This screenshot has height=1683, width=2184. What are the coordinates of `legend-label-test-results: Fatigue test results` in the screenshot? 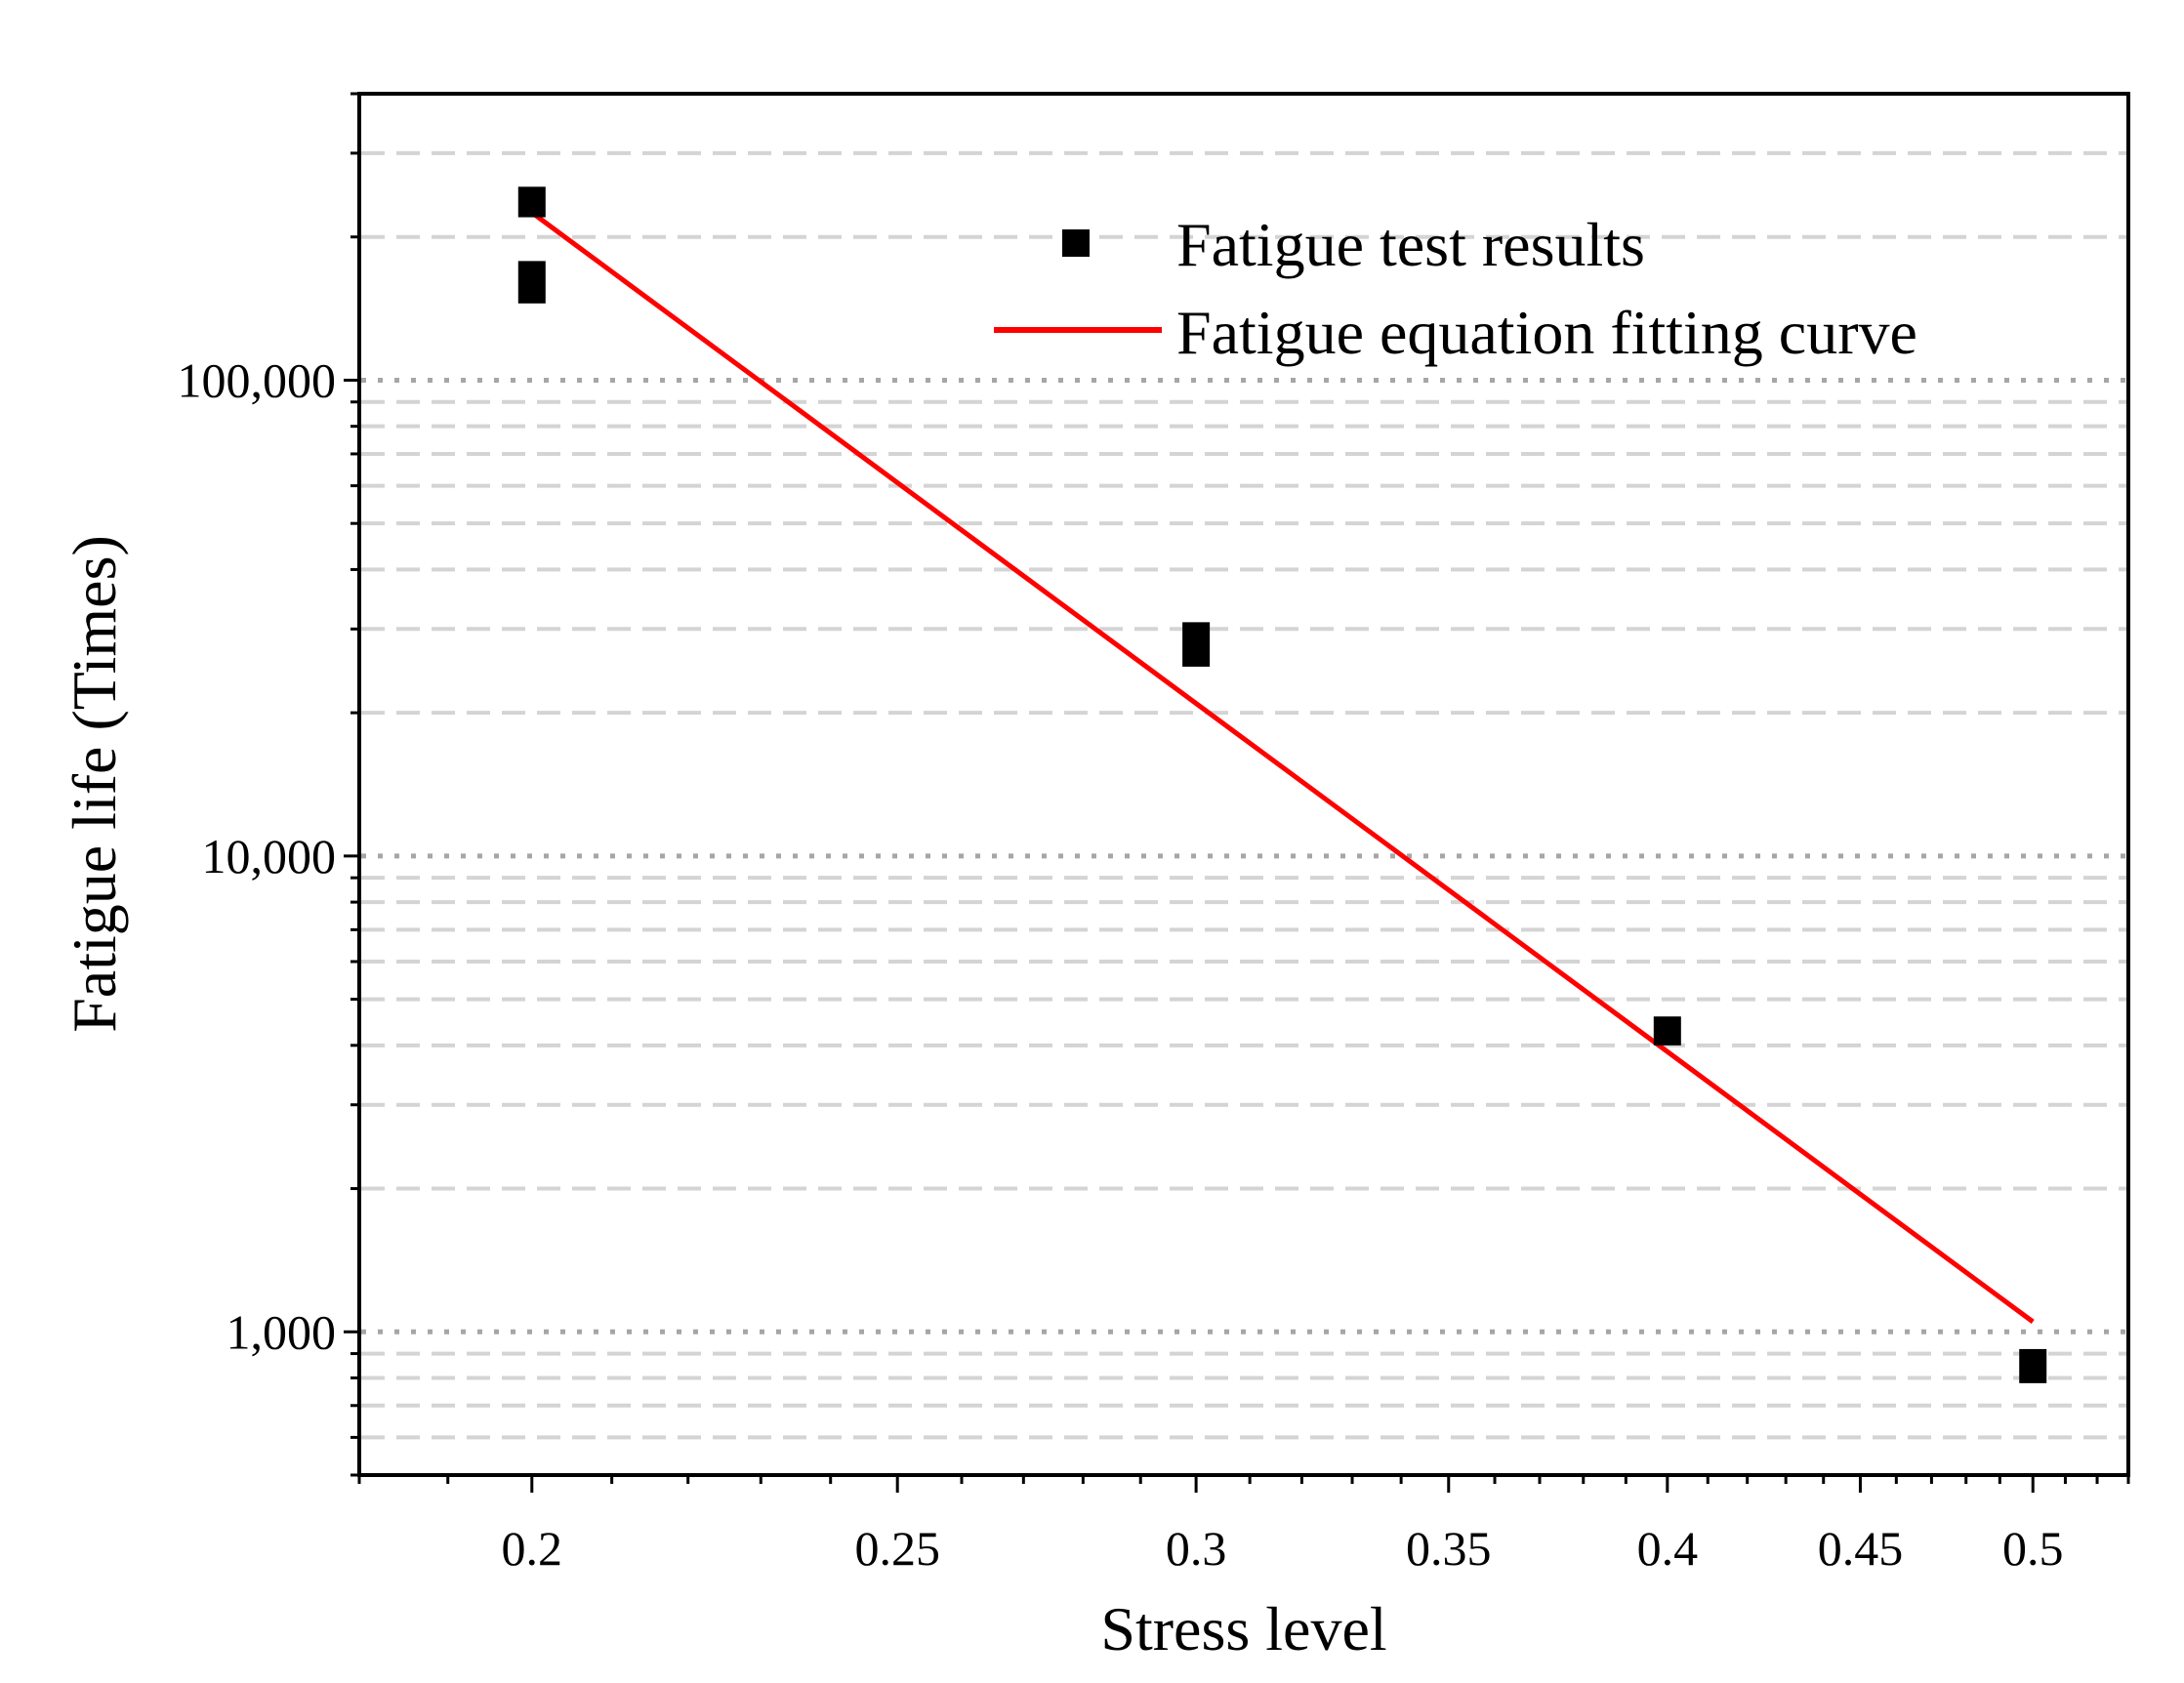 It's located at (1410, 244).